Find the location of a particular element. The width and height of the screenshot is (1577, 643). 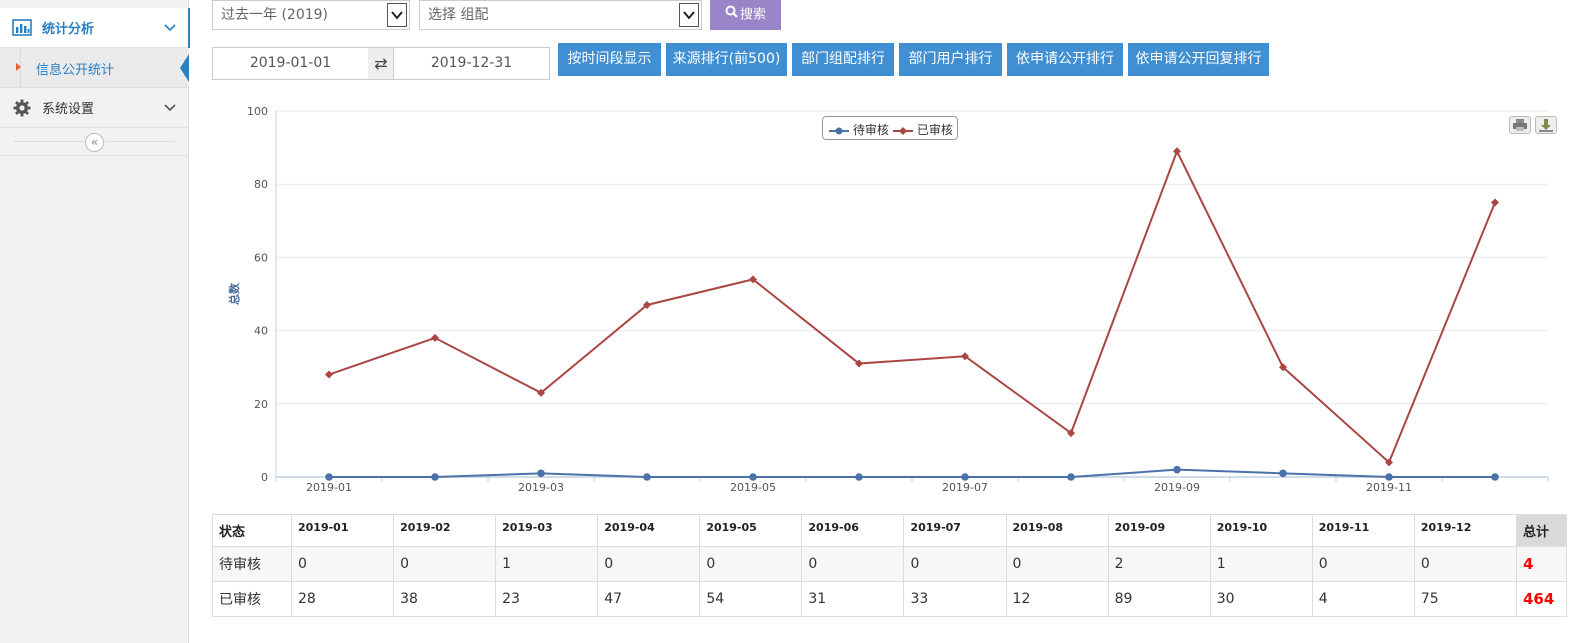

divider is located at coordinates (49, 141).